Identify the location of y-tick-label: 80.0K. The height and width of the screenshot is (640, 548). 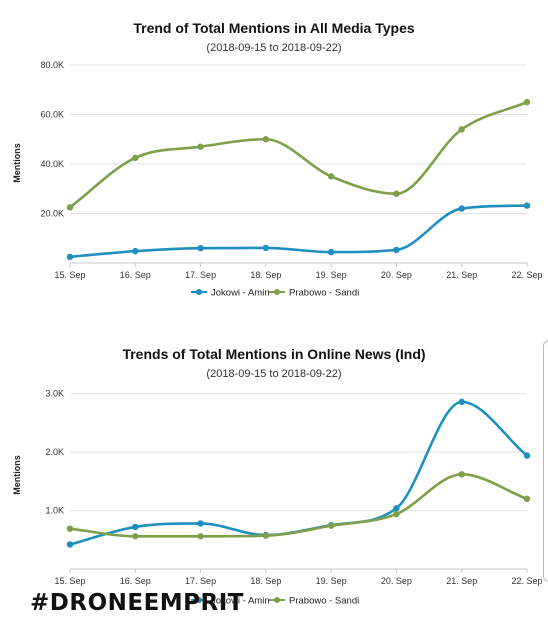
(52, 65).